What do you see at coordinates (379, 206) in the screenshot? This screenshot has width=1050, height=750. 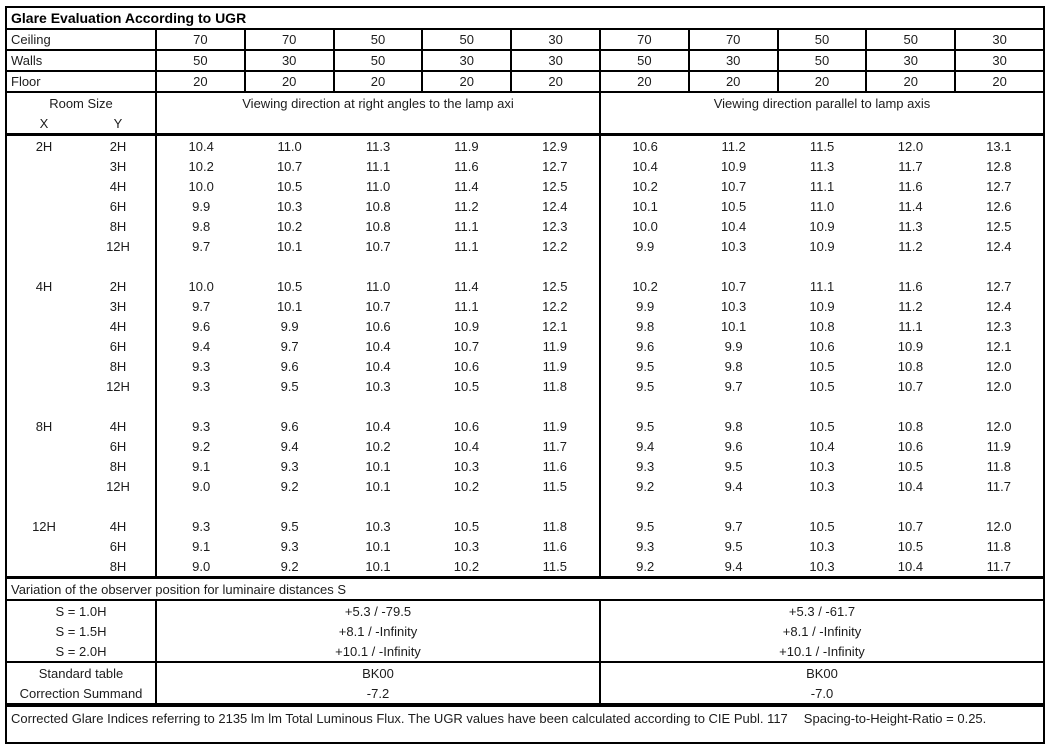 I see `ugr-group-left: 9.9 10.3 10.8 11.2 12.4` at bounding box center [379, 206].